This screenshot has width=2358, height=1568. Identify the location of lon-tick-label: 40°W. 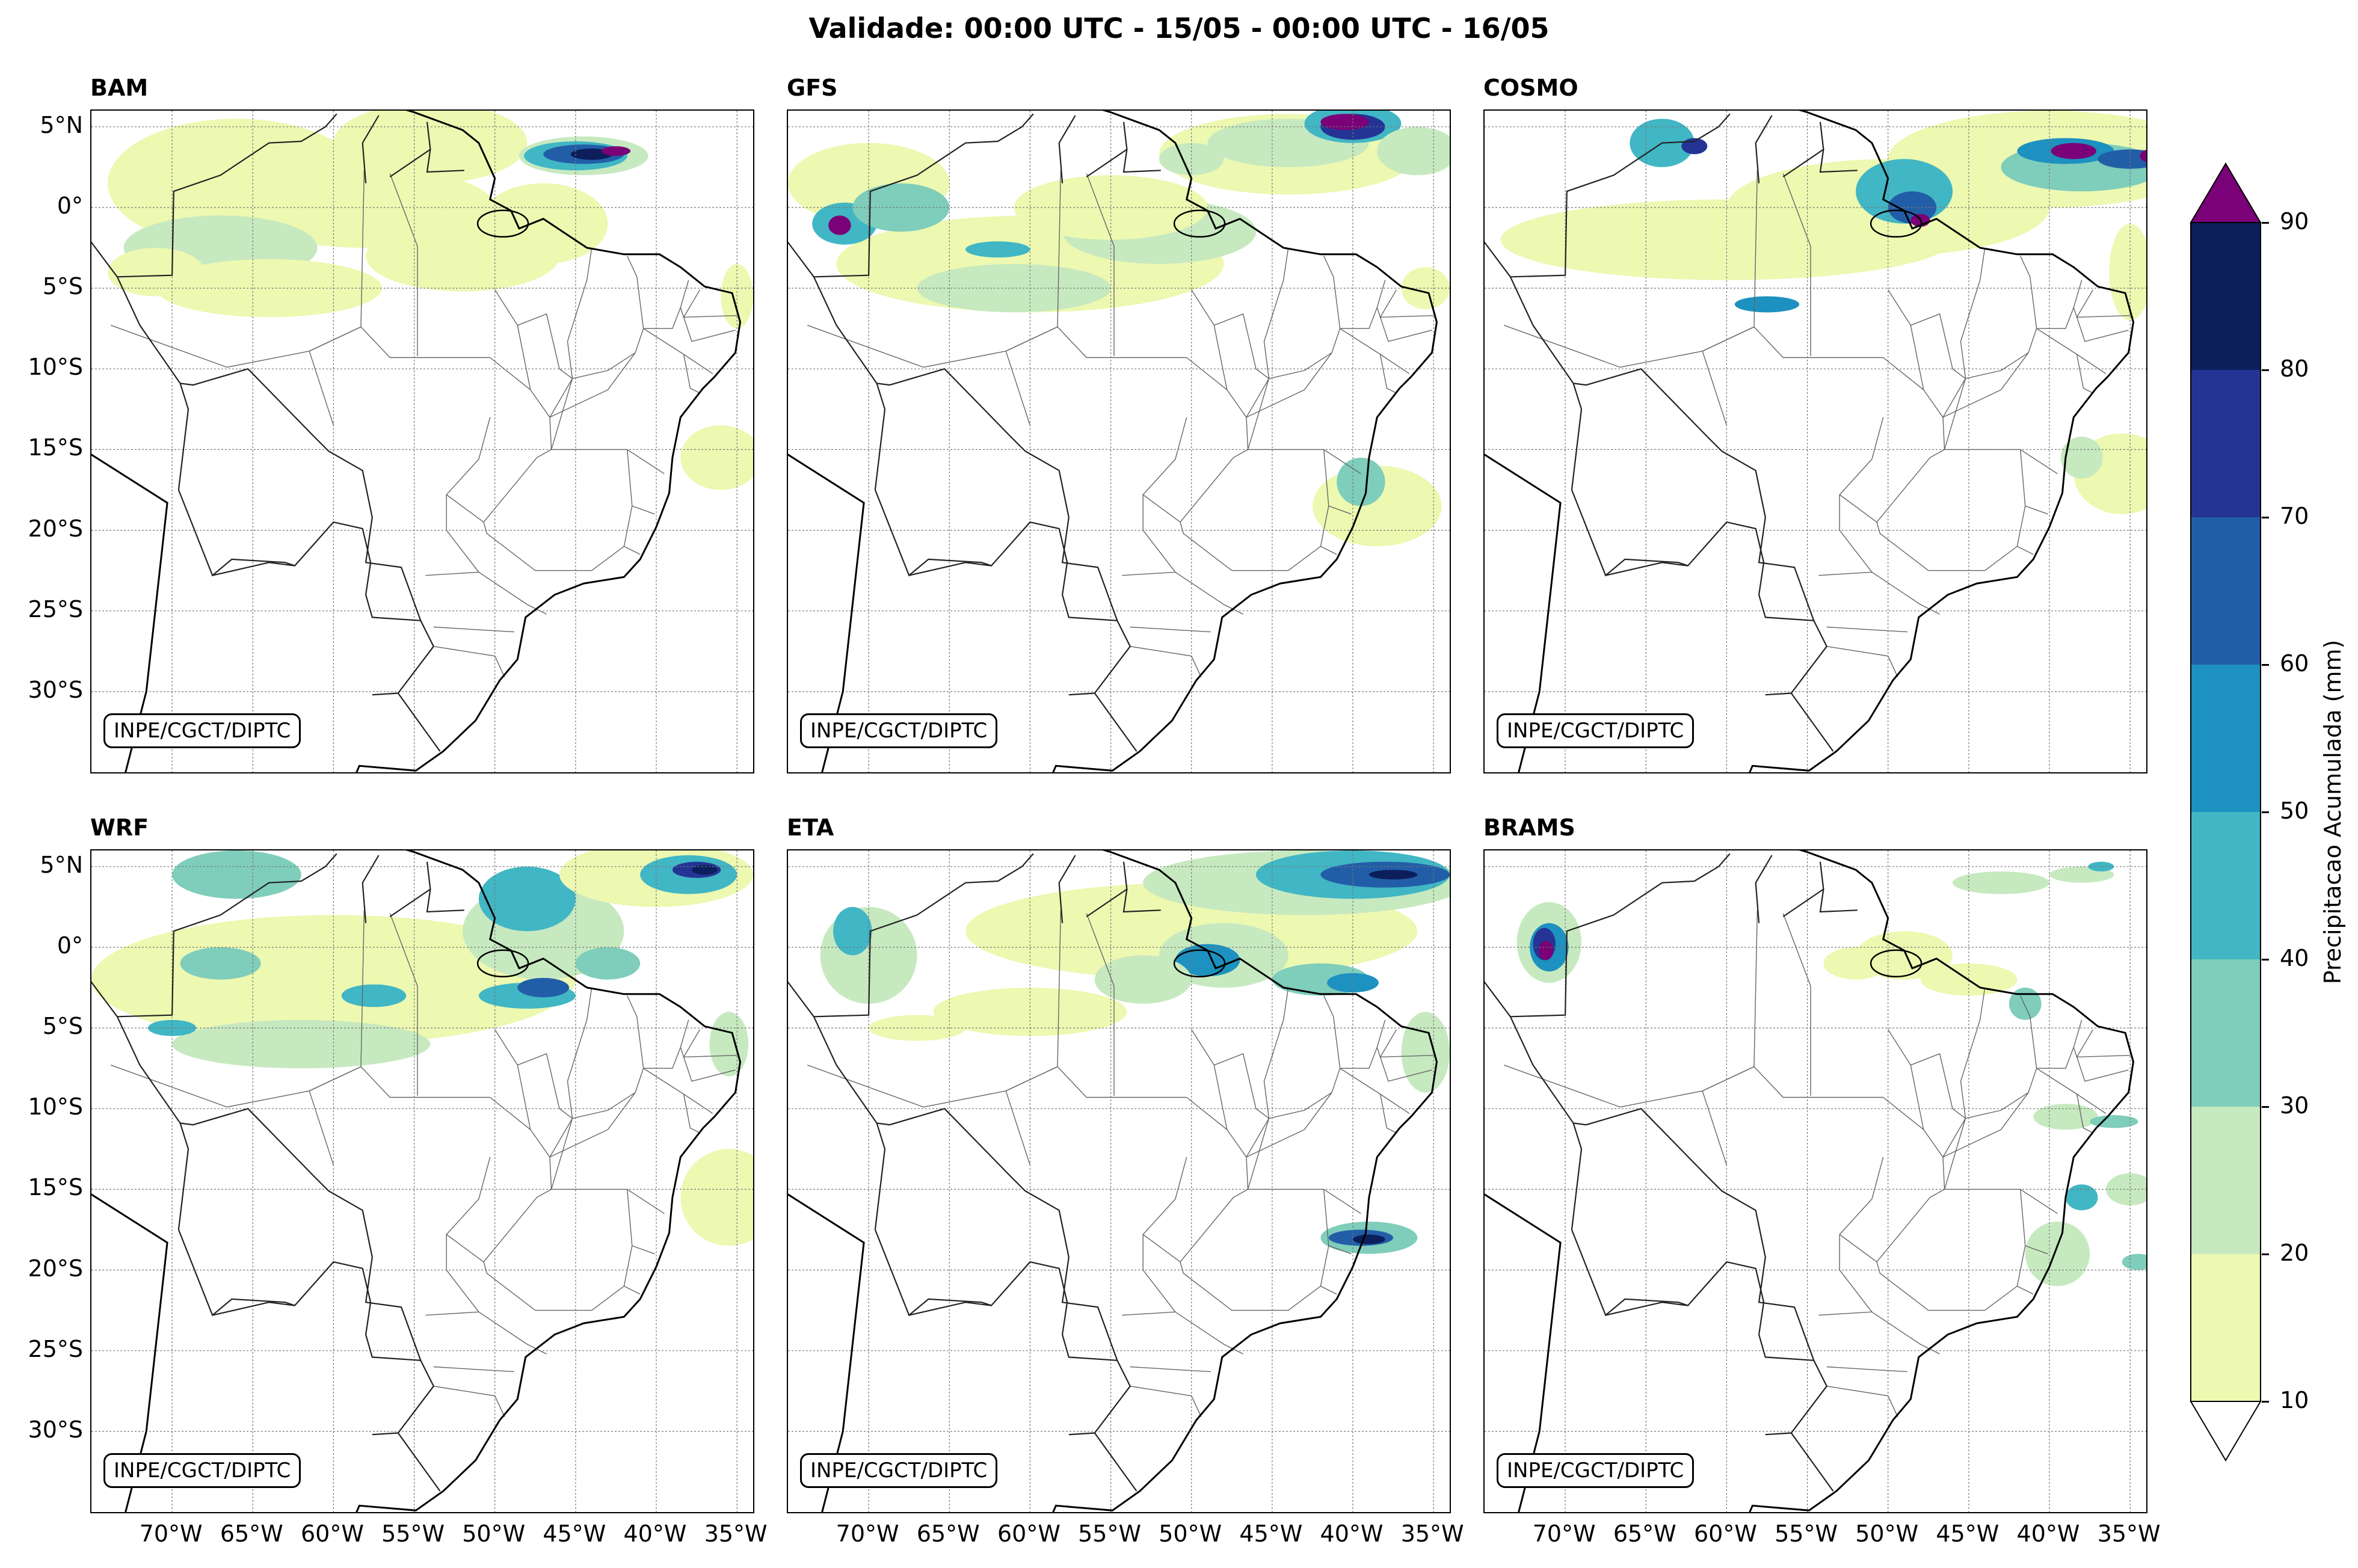
(2048, 1534).